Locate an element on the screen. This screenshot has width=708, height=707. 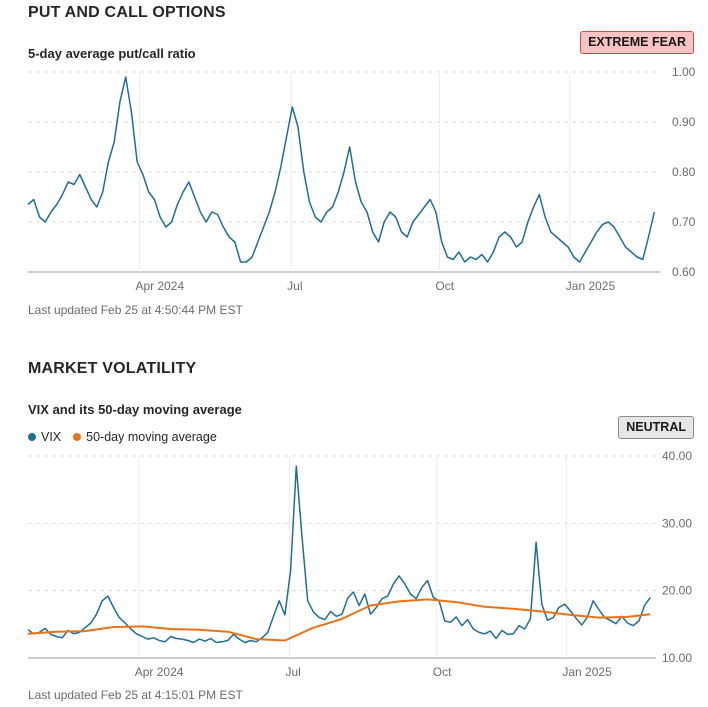
pc-y-tick-label: 0.70 is located at coordinates (684, 222).